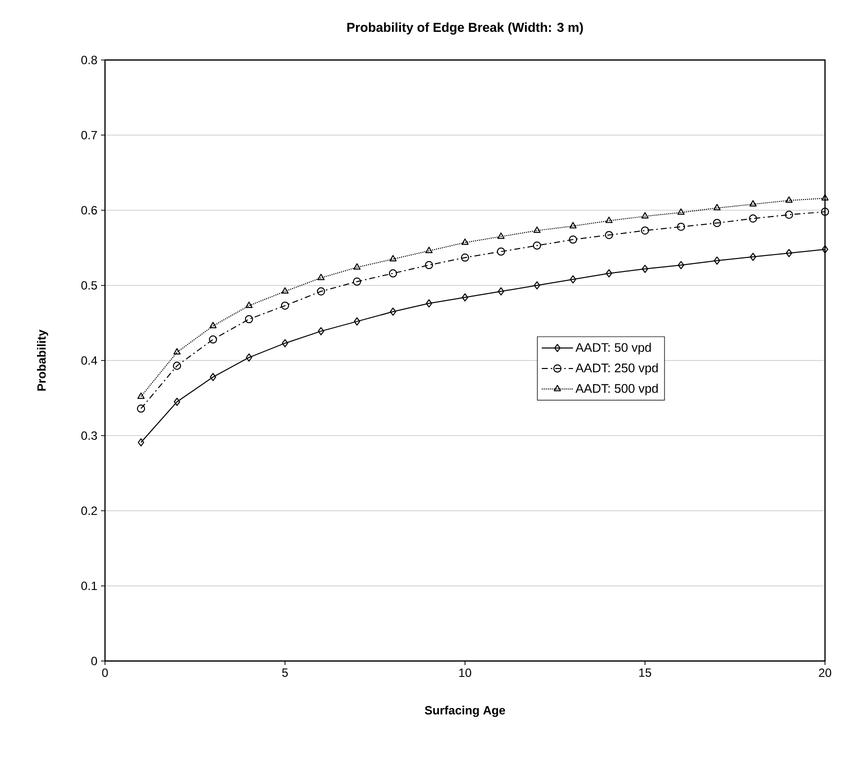 The image size is (842, 771). What do you see at coordinates (89, 135) in the screenshot?
I see `y-tick-label: 0.7` at bounding box center [89, 135].